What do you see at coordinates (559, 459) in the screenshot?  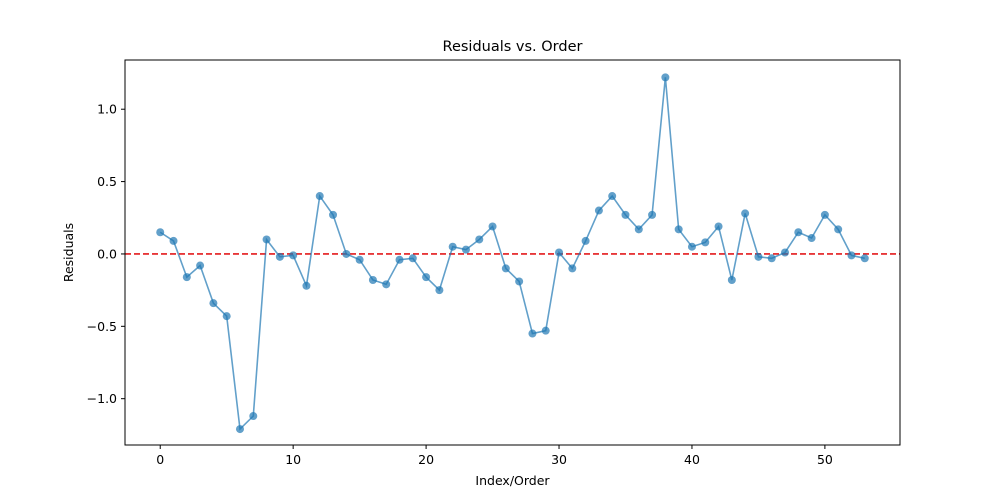 I see `x-tick-label: 30` at bounding box center [559, 459].